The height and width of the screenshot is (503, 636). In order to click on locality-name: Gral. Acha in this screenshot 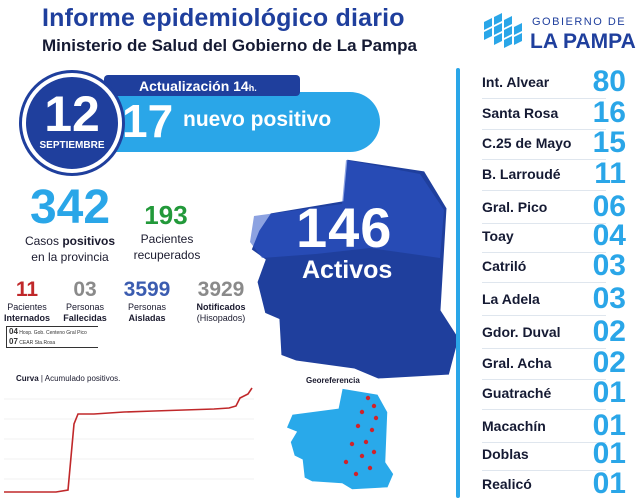, I will do `click(517, 363)`.